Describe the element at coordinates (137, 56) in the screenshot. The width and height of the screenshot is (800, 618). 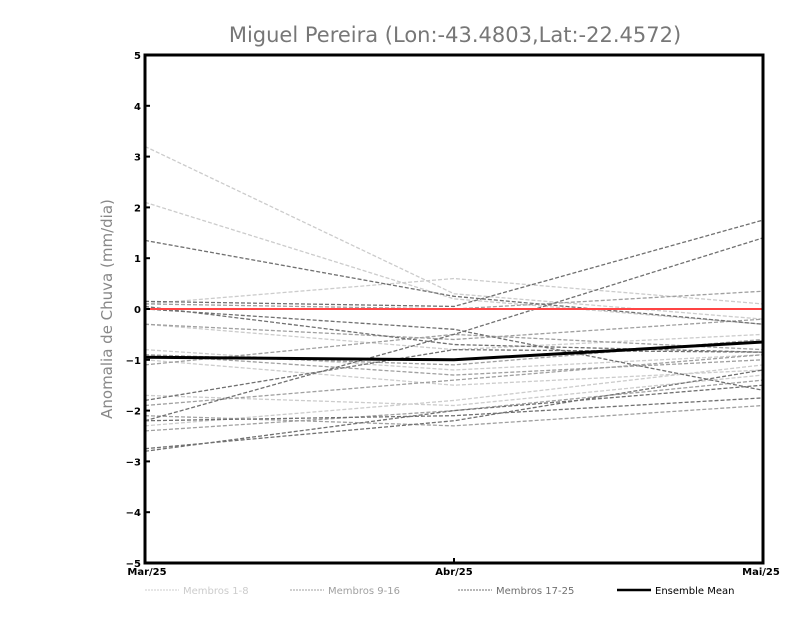
I see `y-tick-label: 5` at that location.